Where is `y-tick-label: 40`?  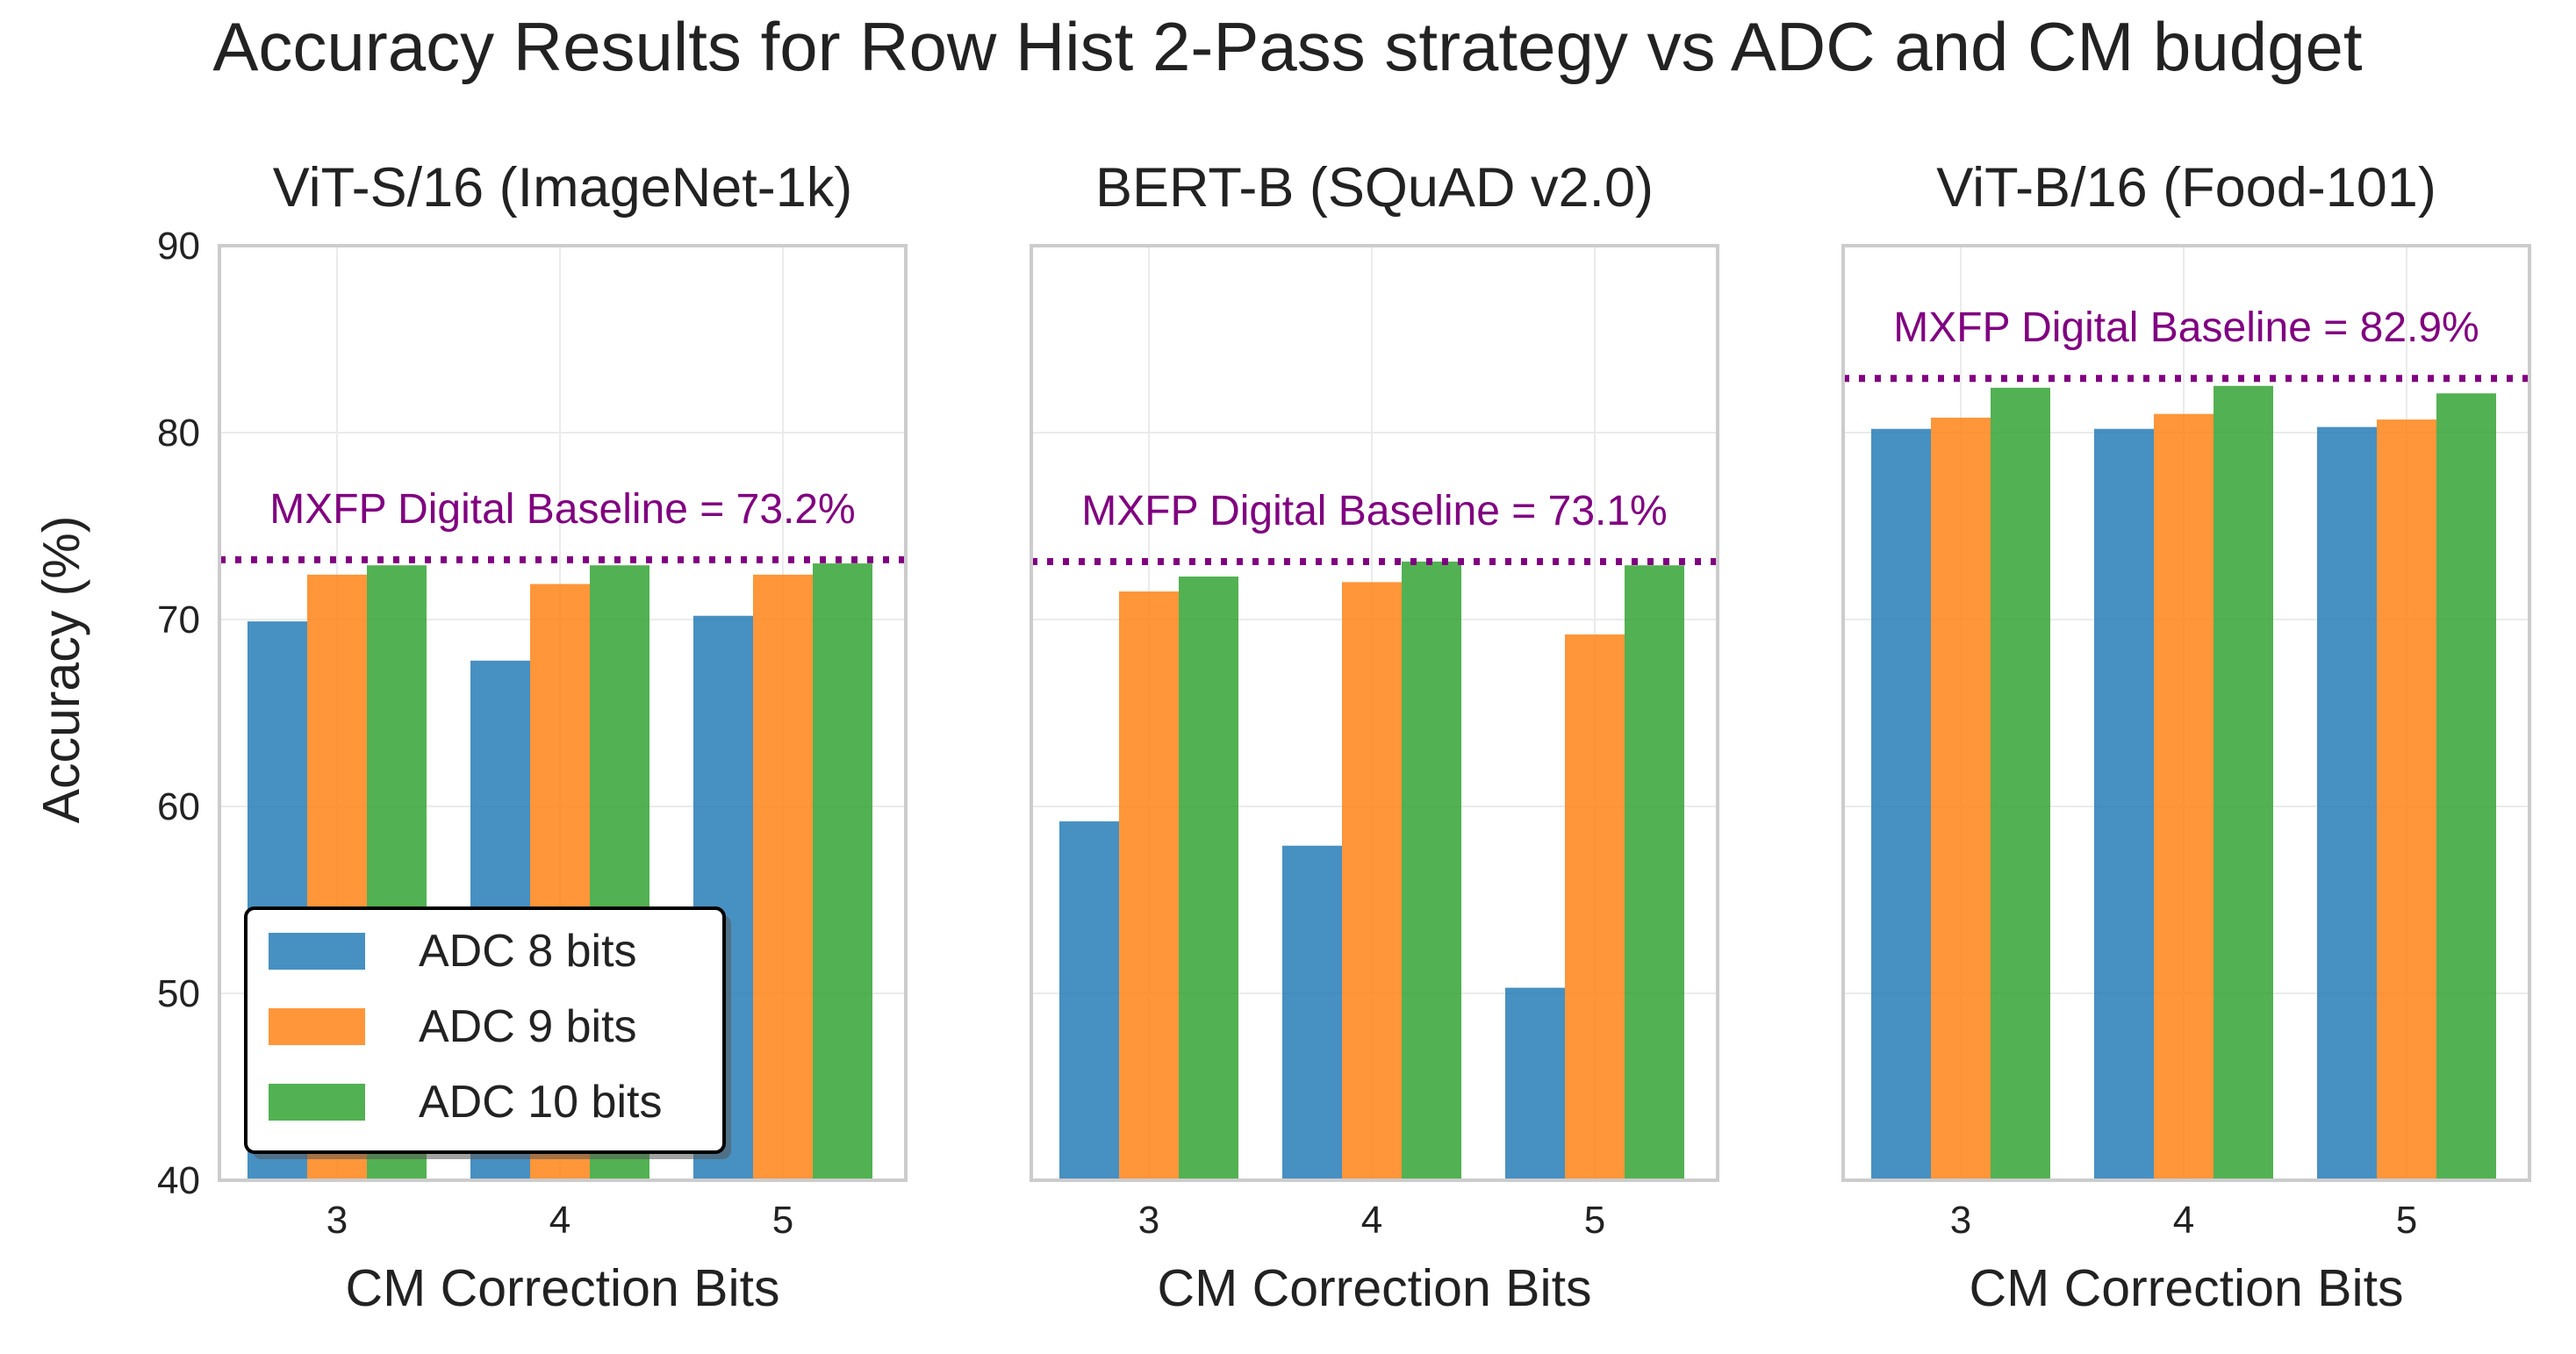
y-tick-label: 40 is located at coordinates (178, 1181).